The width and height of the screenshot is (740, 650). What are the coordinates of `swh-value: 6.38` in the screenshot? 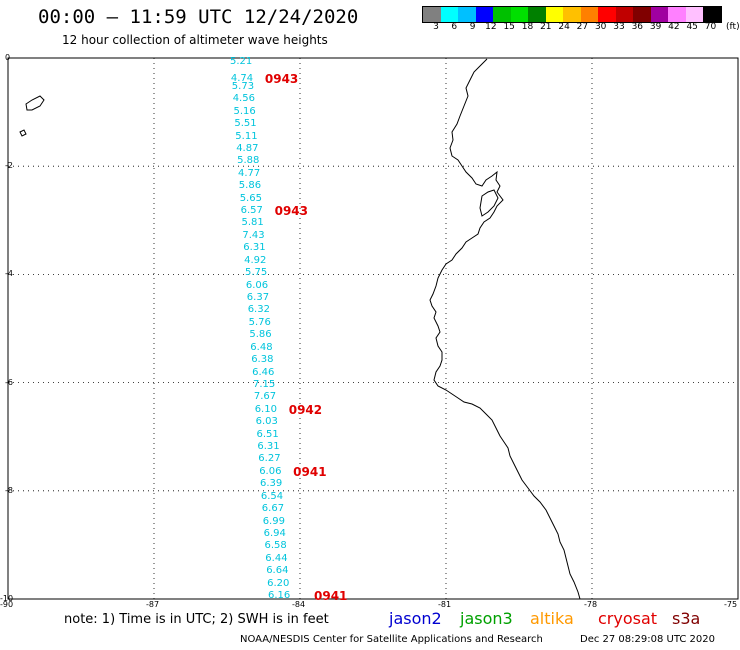 It's located at (262, 359).